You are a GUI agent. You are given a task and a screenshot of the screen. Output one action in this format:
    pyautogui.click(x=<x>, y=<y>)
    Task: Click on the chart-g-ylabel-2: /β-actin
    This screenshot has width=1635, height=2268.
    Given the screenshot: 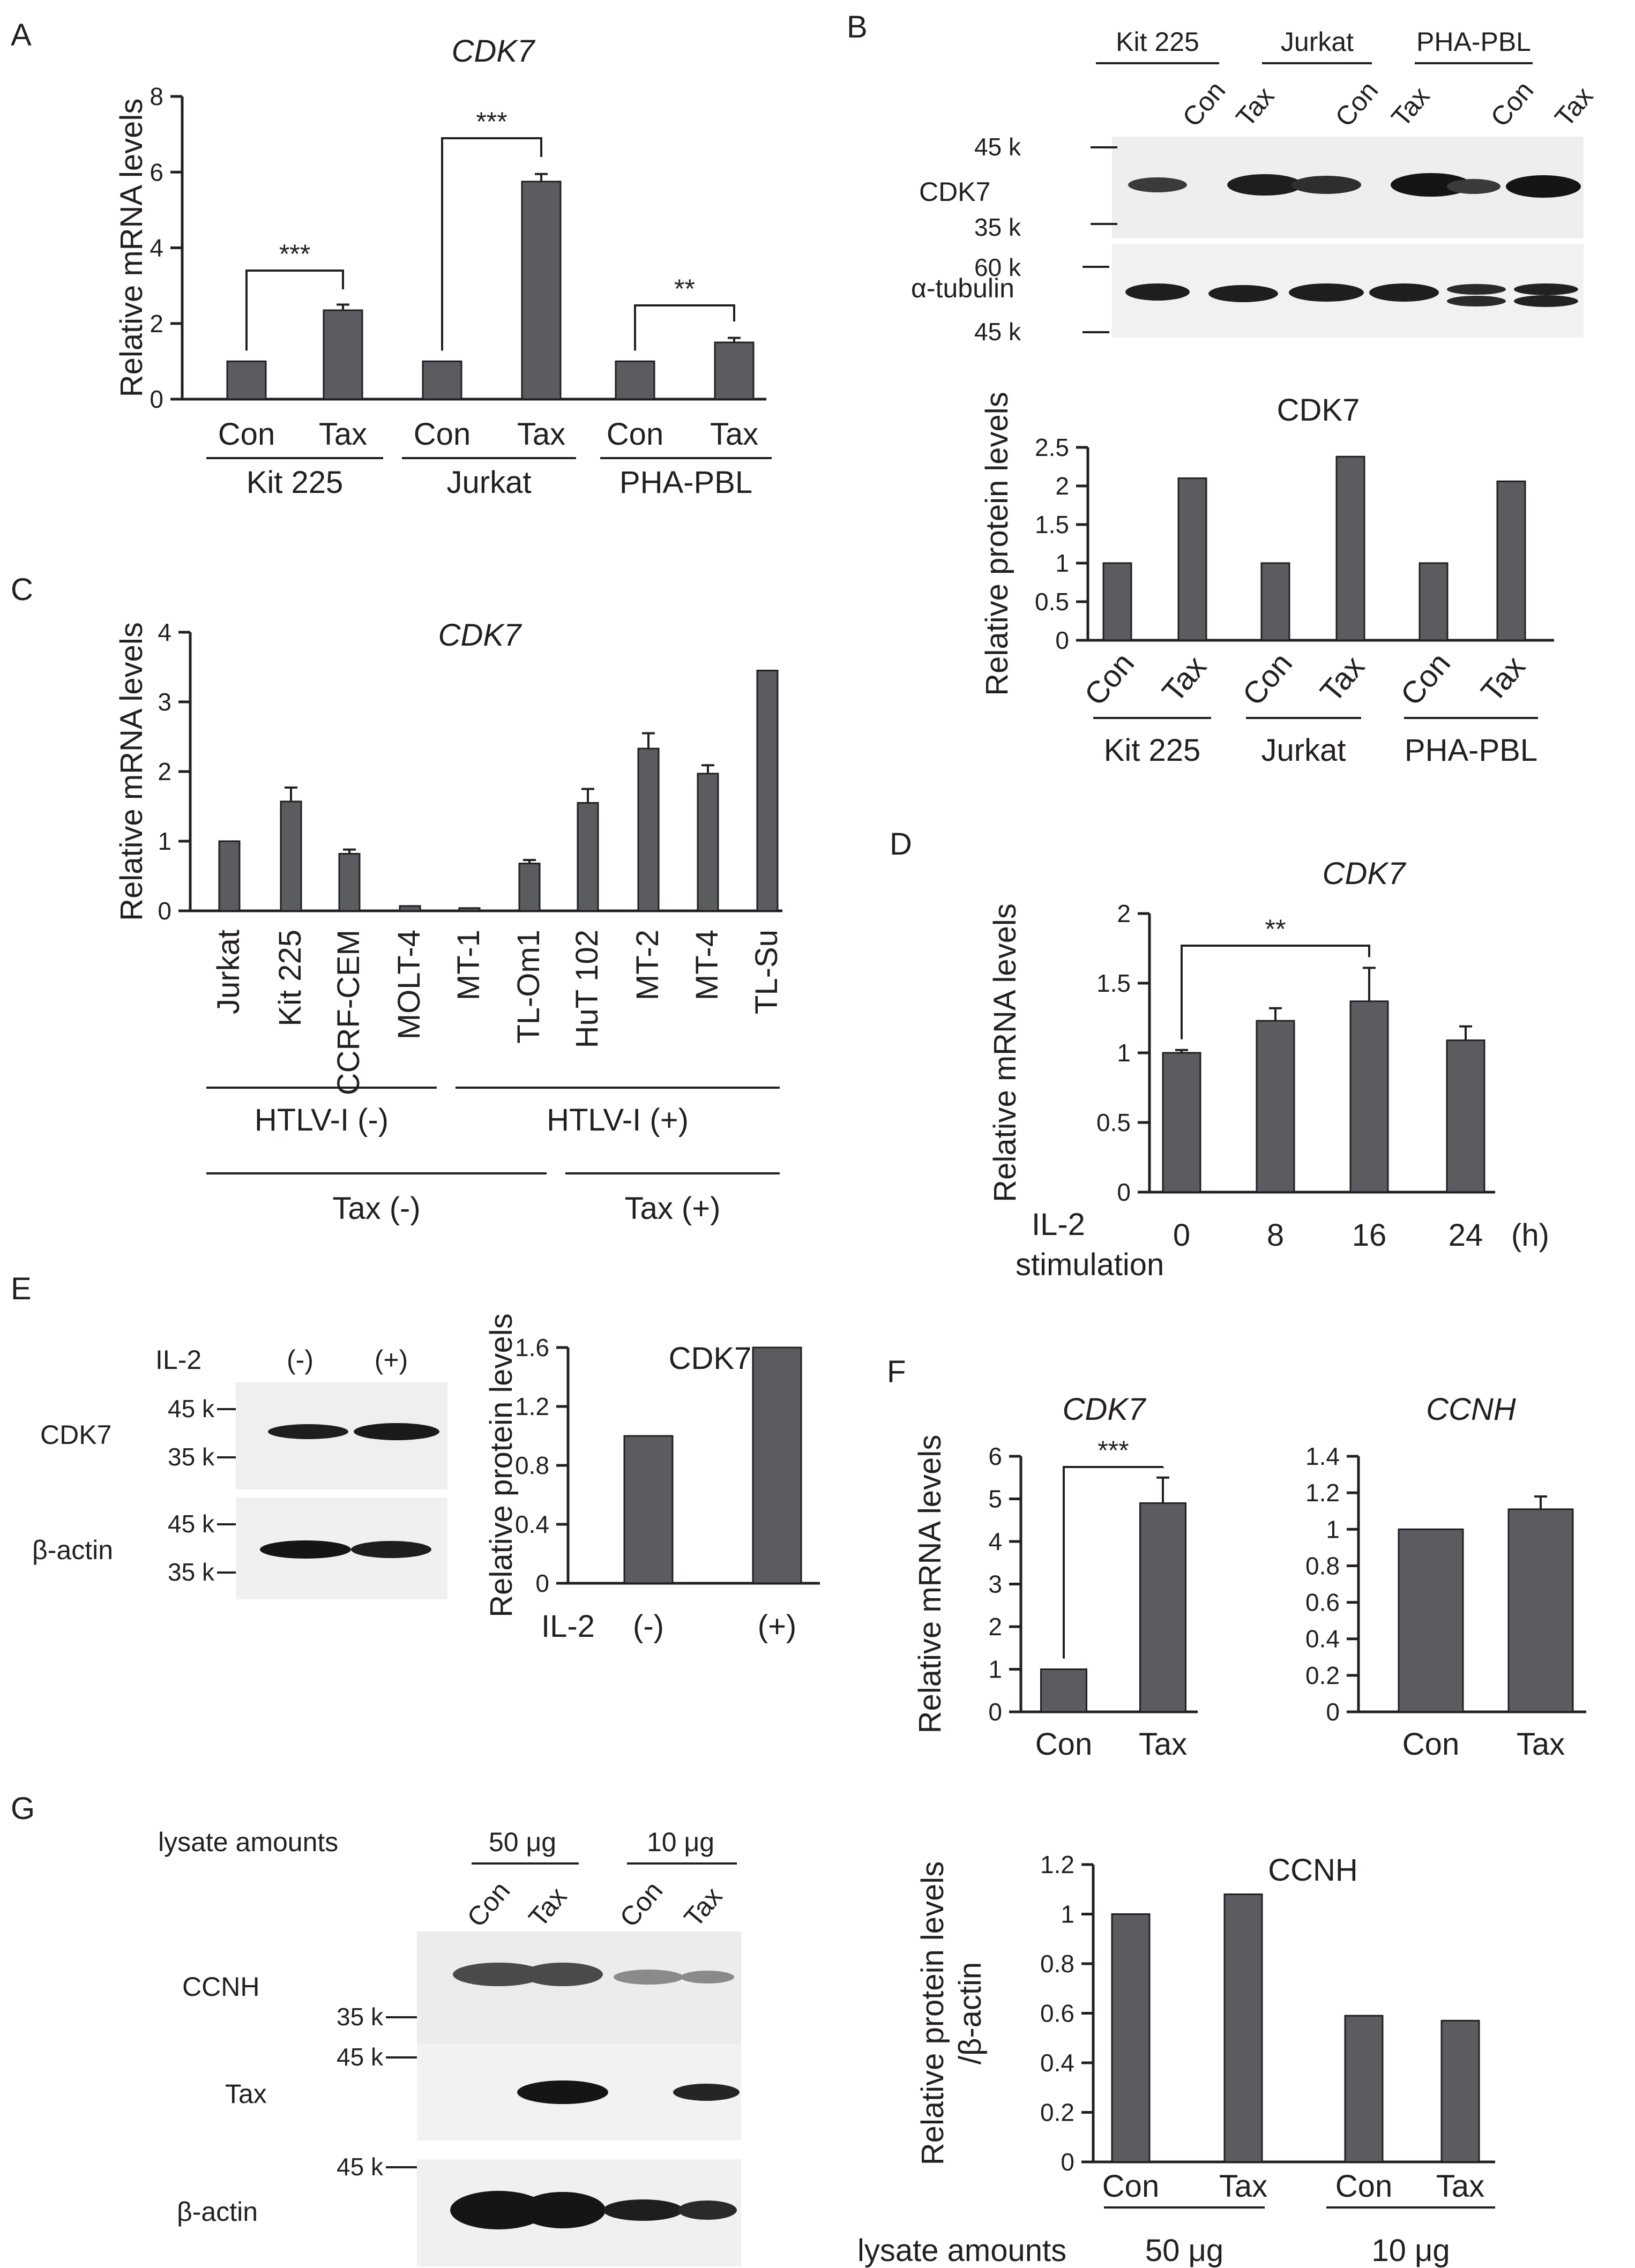 What is the action you would take?
    pyautogui.click(x=971, y=2013)
    